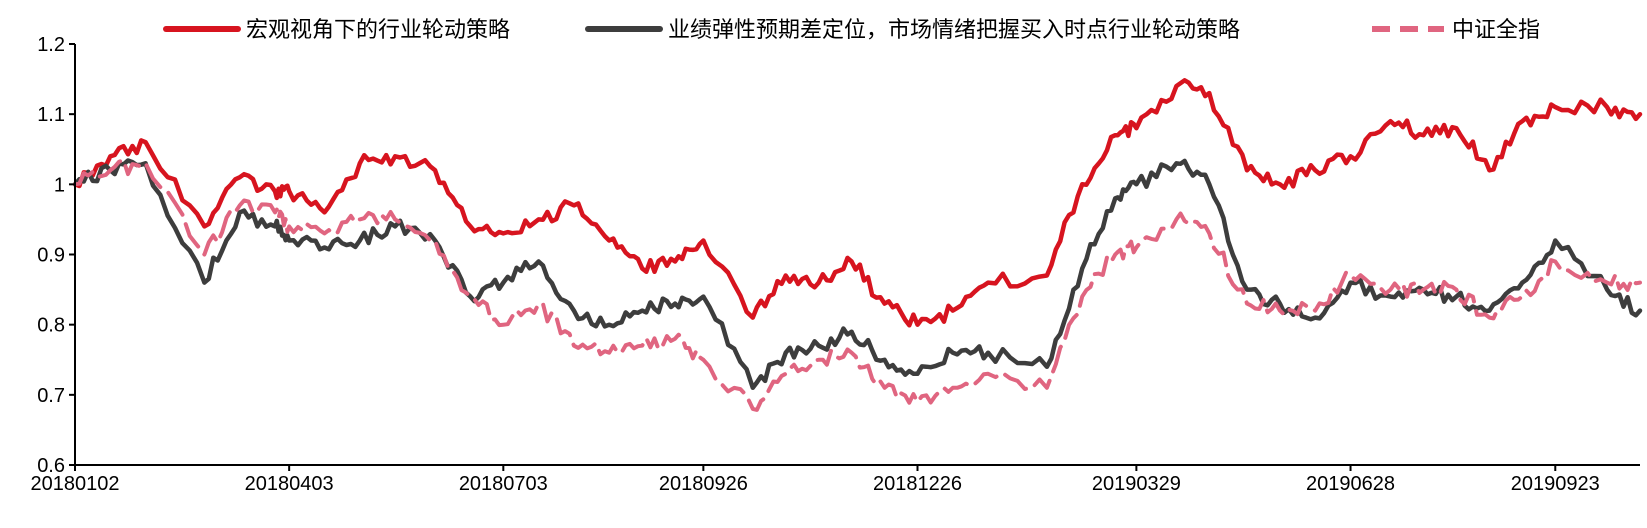  I want to click on y-tick-label: 1, so click(59, 185).